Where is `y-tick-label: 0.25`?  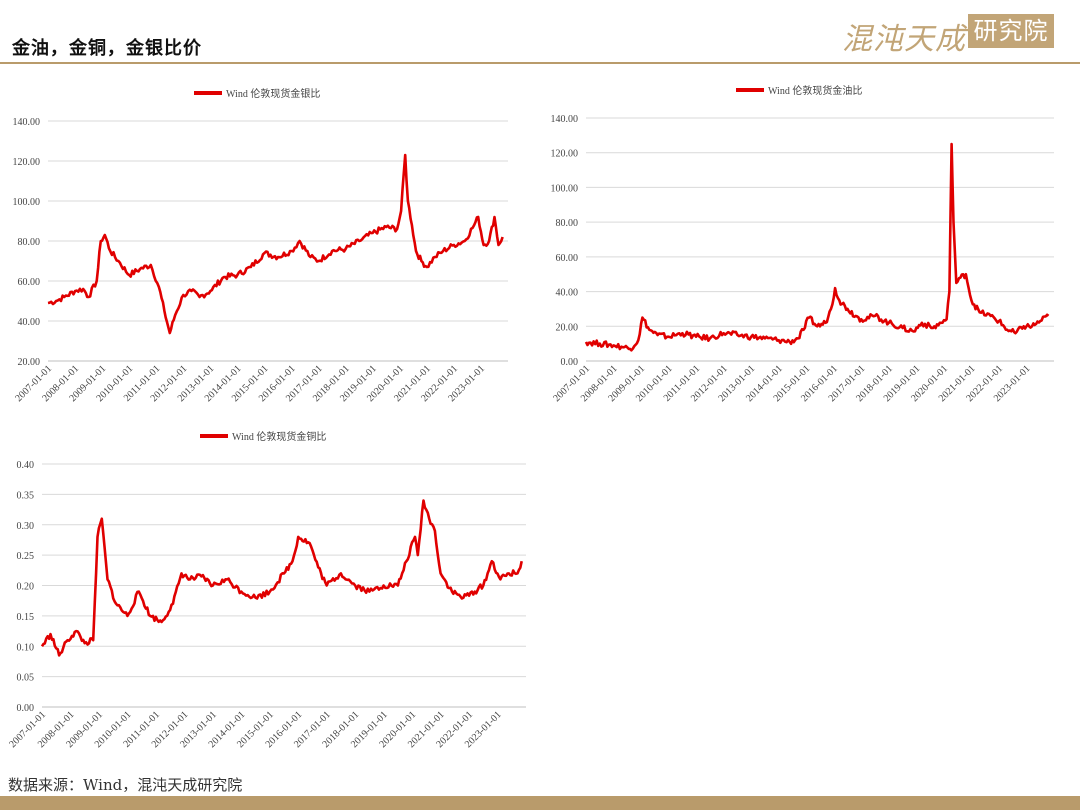
y-tick-label: 0.25 is located at coordinates (26, 556).